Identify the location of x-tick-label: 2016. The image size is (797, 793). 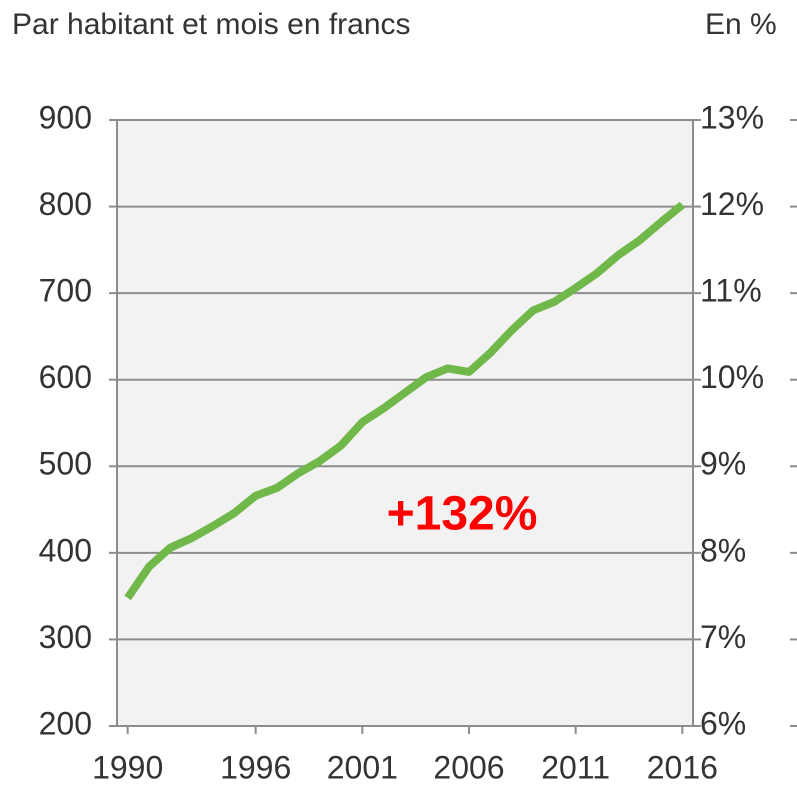
(682, 767).